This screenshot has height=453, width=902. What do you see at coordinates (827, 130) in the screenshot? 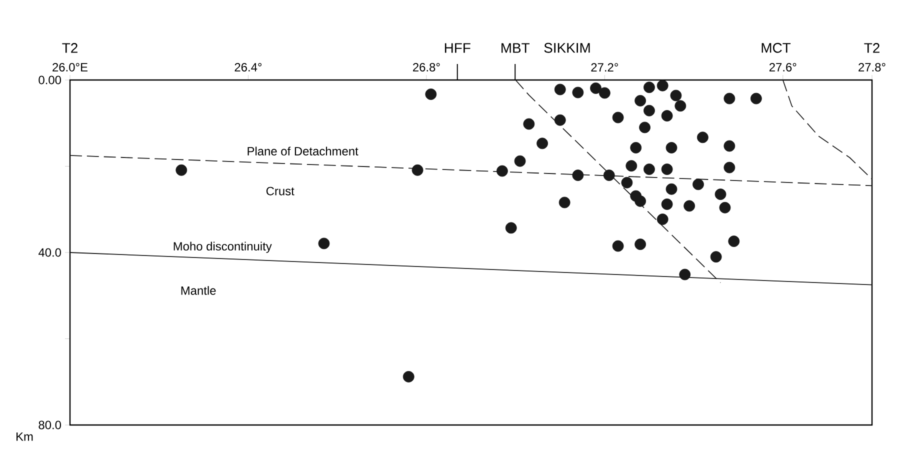
I see `line-series` at bounding box center [827, 130].